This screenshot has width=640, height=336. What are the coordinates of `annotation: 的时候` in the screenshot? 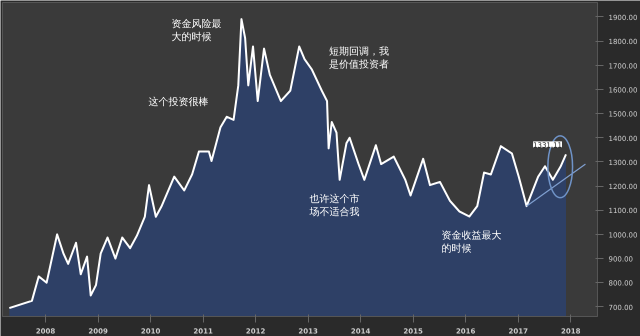 It's located at (456, 248).